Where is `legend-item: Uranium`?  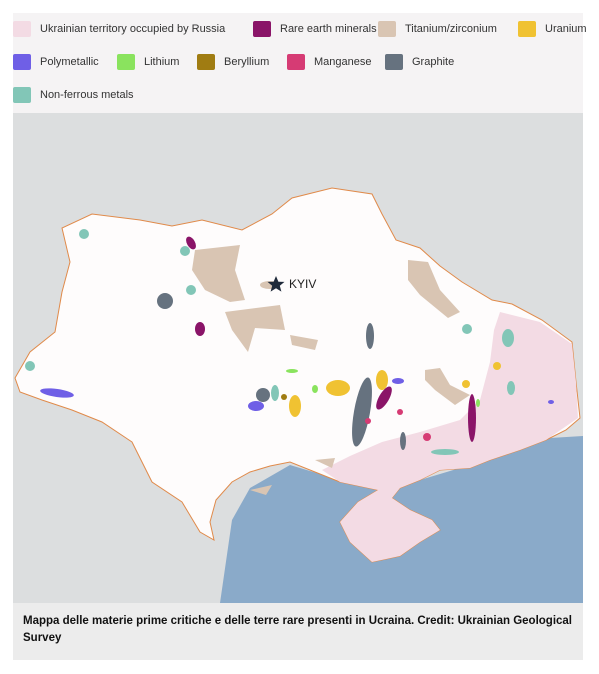 legend-item: Uranium is located at coordinates (552, 29).